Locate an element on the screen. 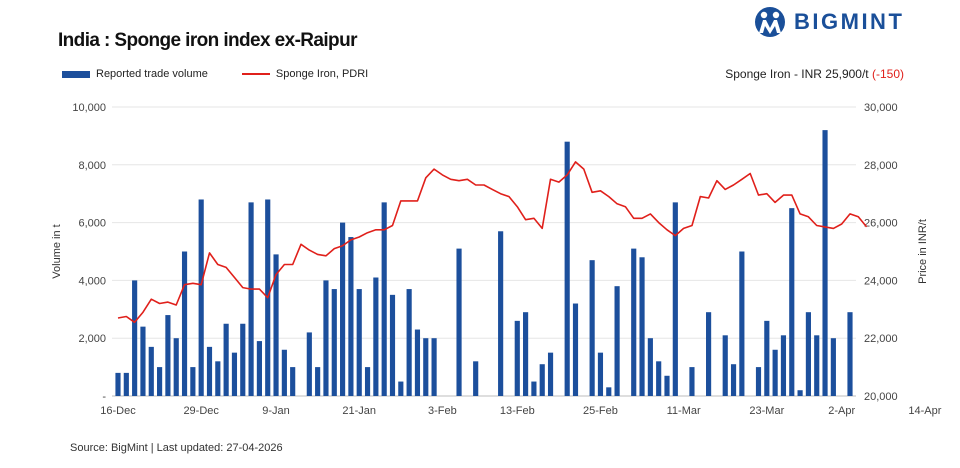  y-tick-label: 10,000 is located at coordinates (89, 108).